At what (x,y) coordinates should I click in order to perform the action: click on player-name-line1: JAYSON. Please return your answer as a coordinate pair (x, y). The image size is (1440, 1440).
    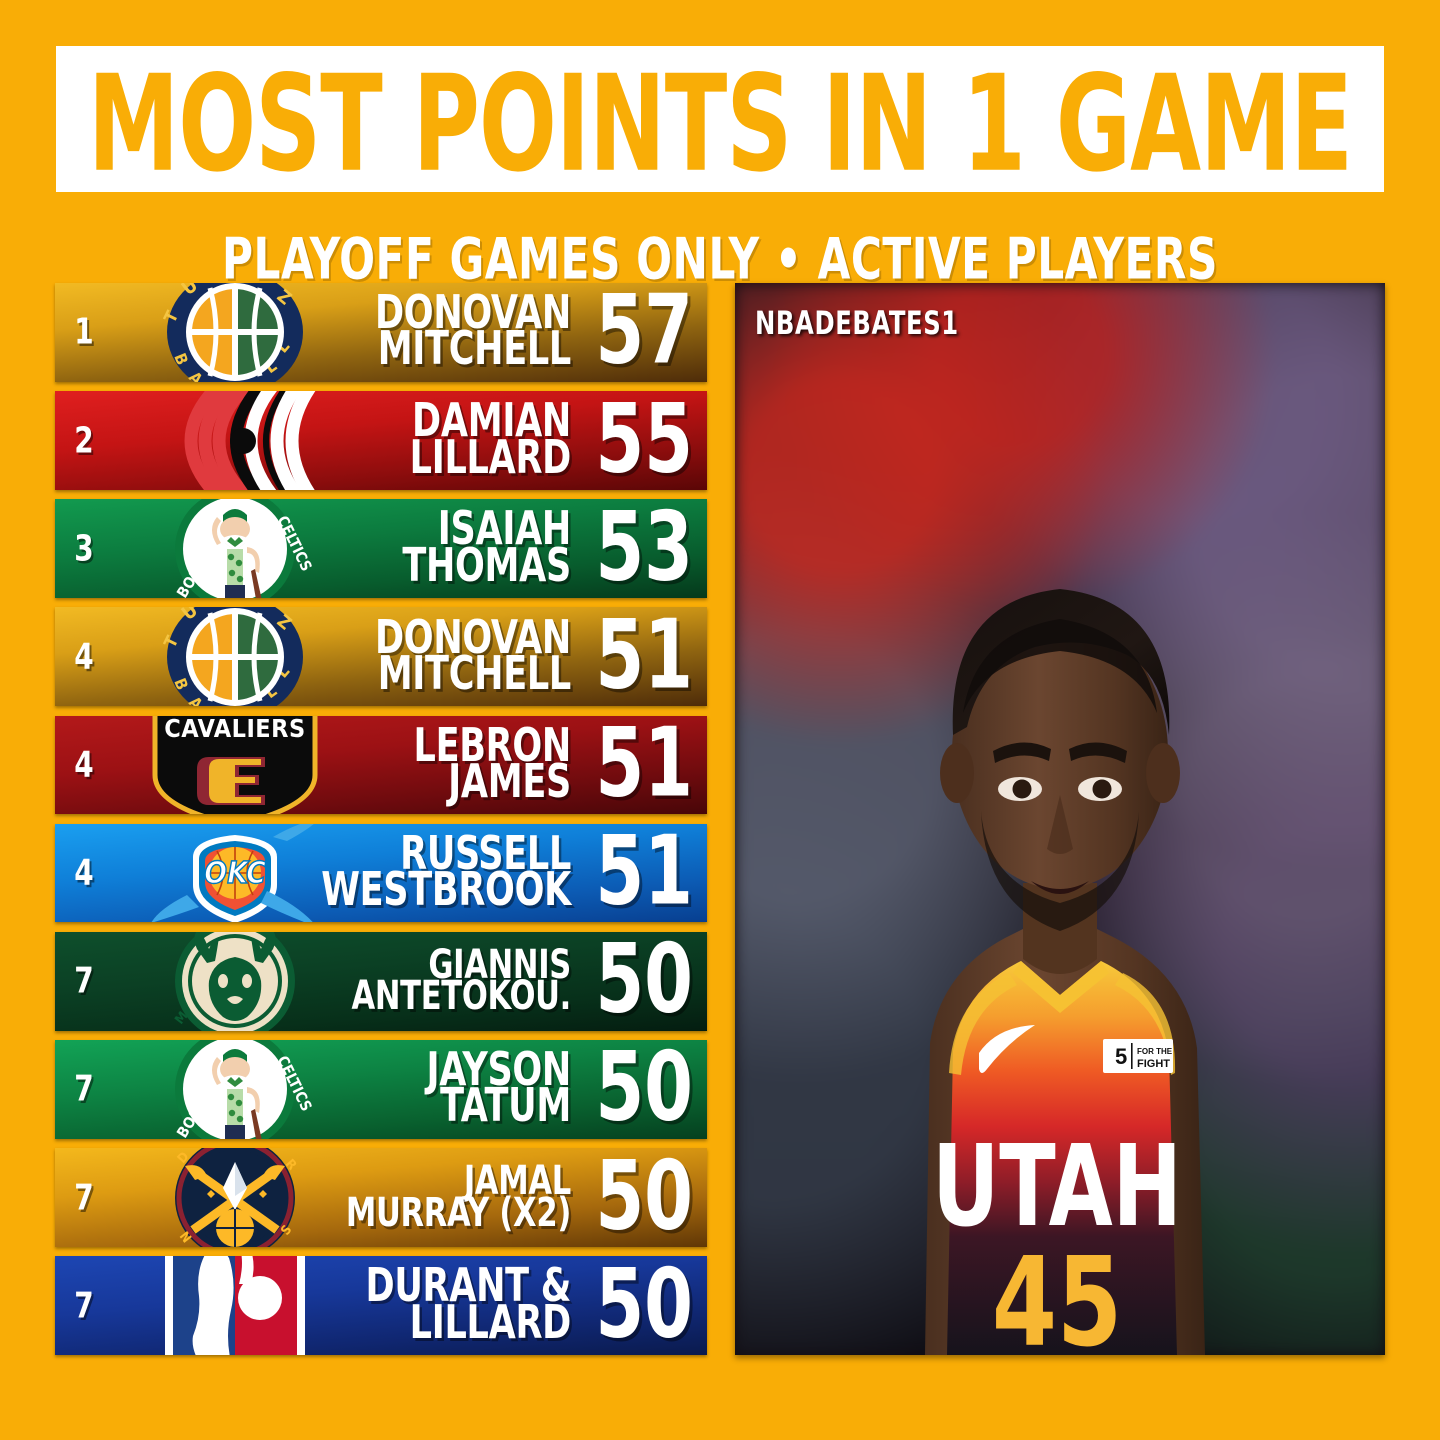
    Looking at the image, I should click on (498, 1070).